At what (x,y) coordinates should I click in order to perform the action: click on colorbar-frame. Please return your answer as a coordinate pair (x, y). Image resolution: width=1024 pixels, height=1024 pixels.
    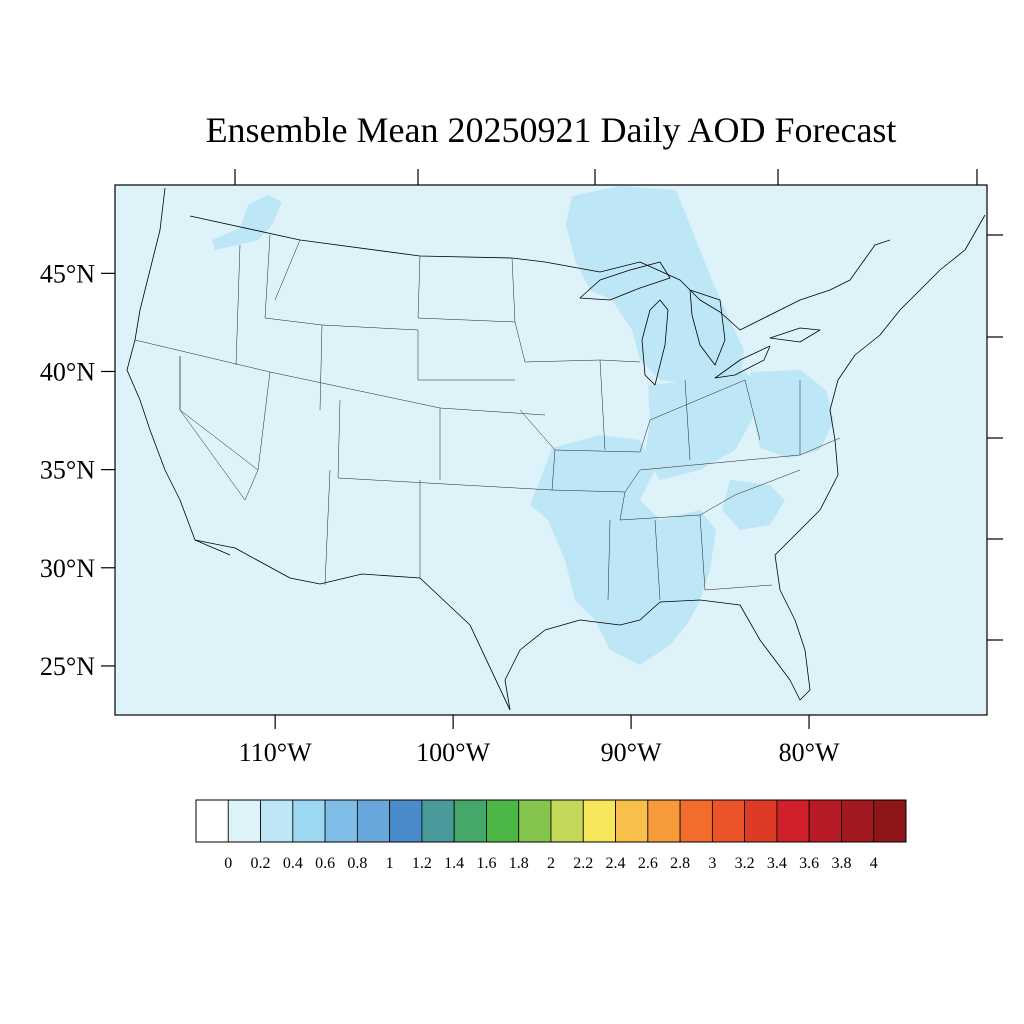
    Looking at the image, I should click on (551, 821).